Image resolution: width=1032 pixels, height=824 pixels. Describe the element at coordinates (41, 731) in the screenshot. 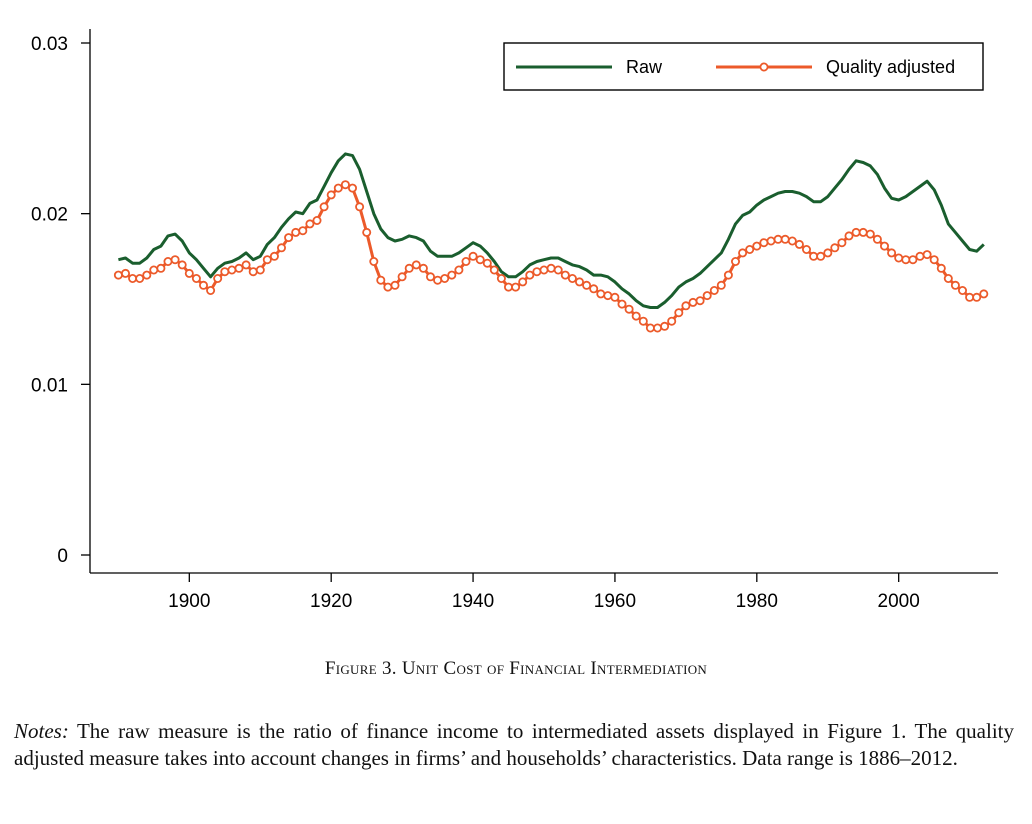

I see `notes-label: Notes:` at that location.